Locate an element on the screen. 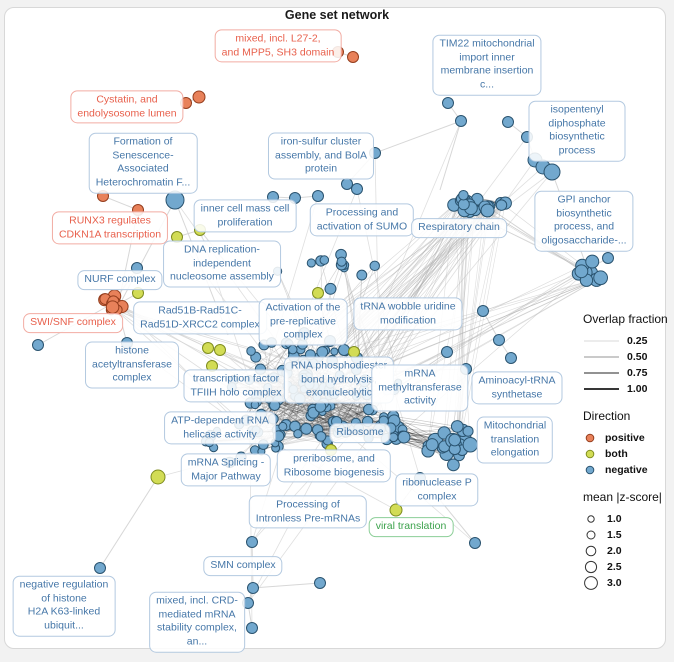  legend-direction-label: positive is located at coordinates (625, 438).